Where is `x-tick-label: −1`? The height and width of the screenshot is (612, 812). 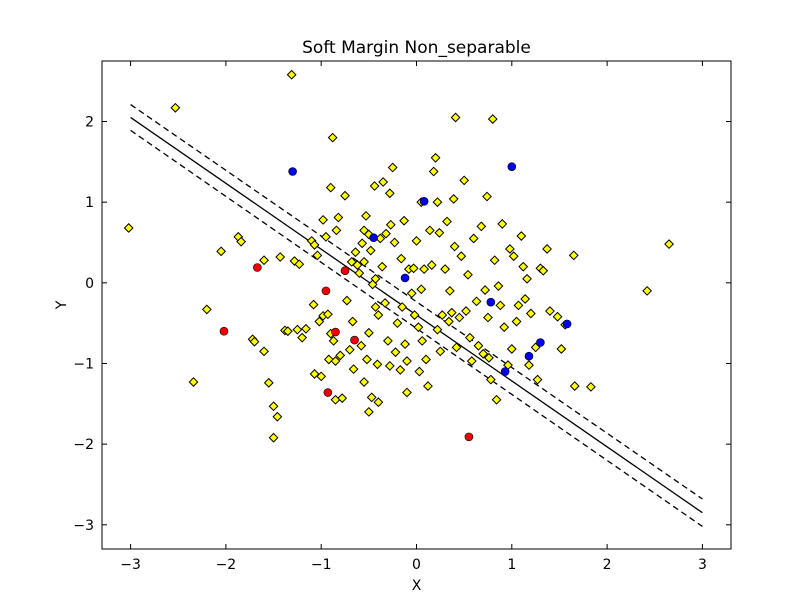 x-tick-label: −1 is located at coordinates (321, 565).